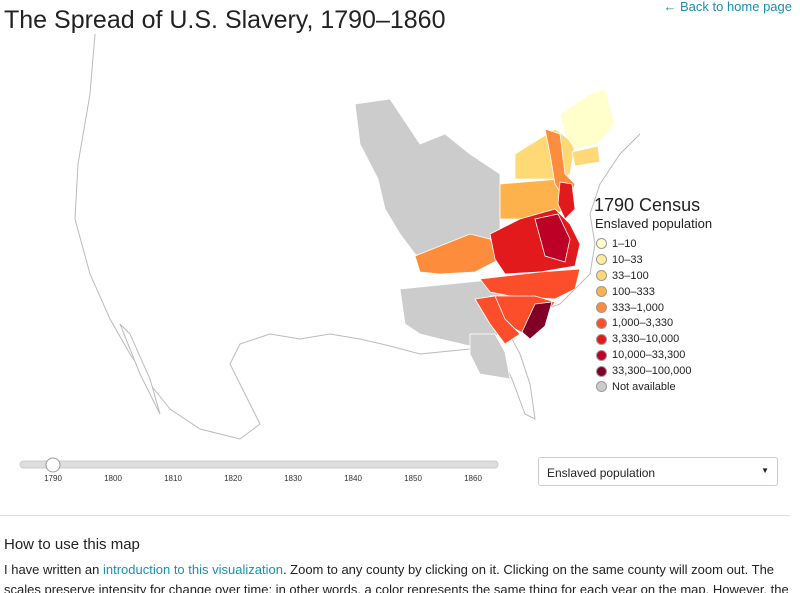  Describe the element at coordinates (113, 478) in the screenshot. I see `year-label: 1800` at that location.